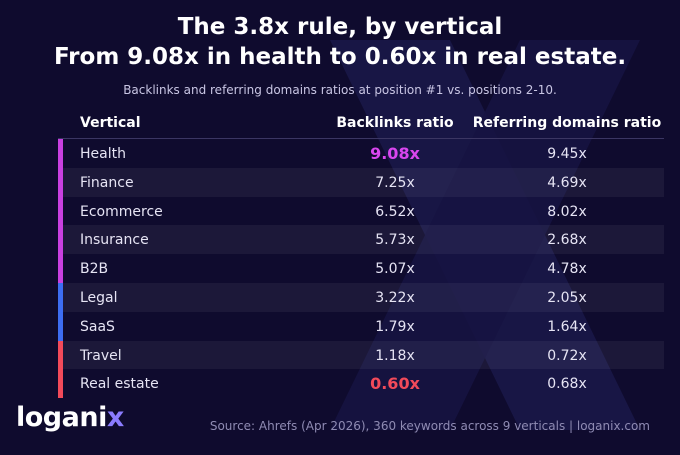 The image size is (680, 455). Describe the element at coordinates (361, 182) in the screenshot. I see `table-row: Finance 7.25x 4.69x` at that location.